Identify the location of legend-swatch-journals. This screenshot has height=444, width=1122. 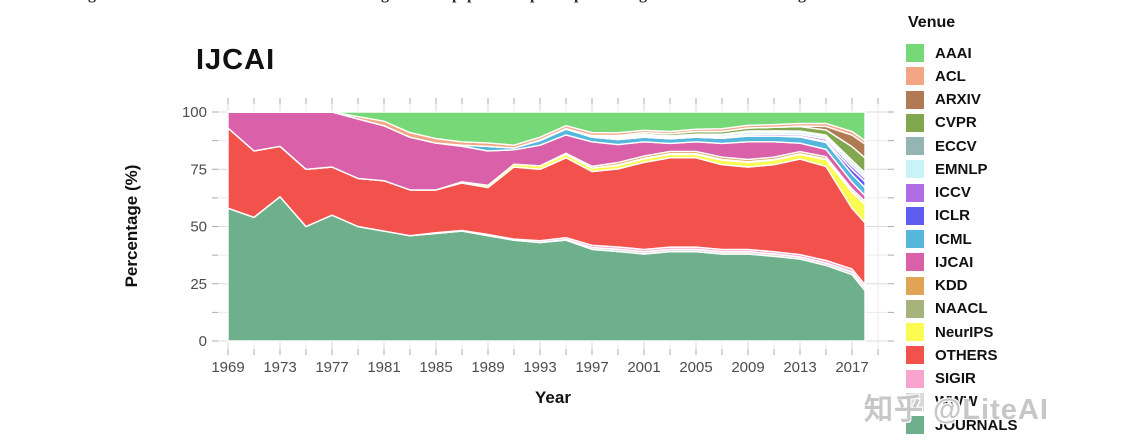
(915, 425).